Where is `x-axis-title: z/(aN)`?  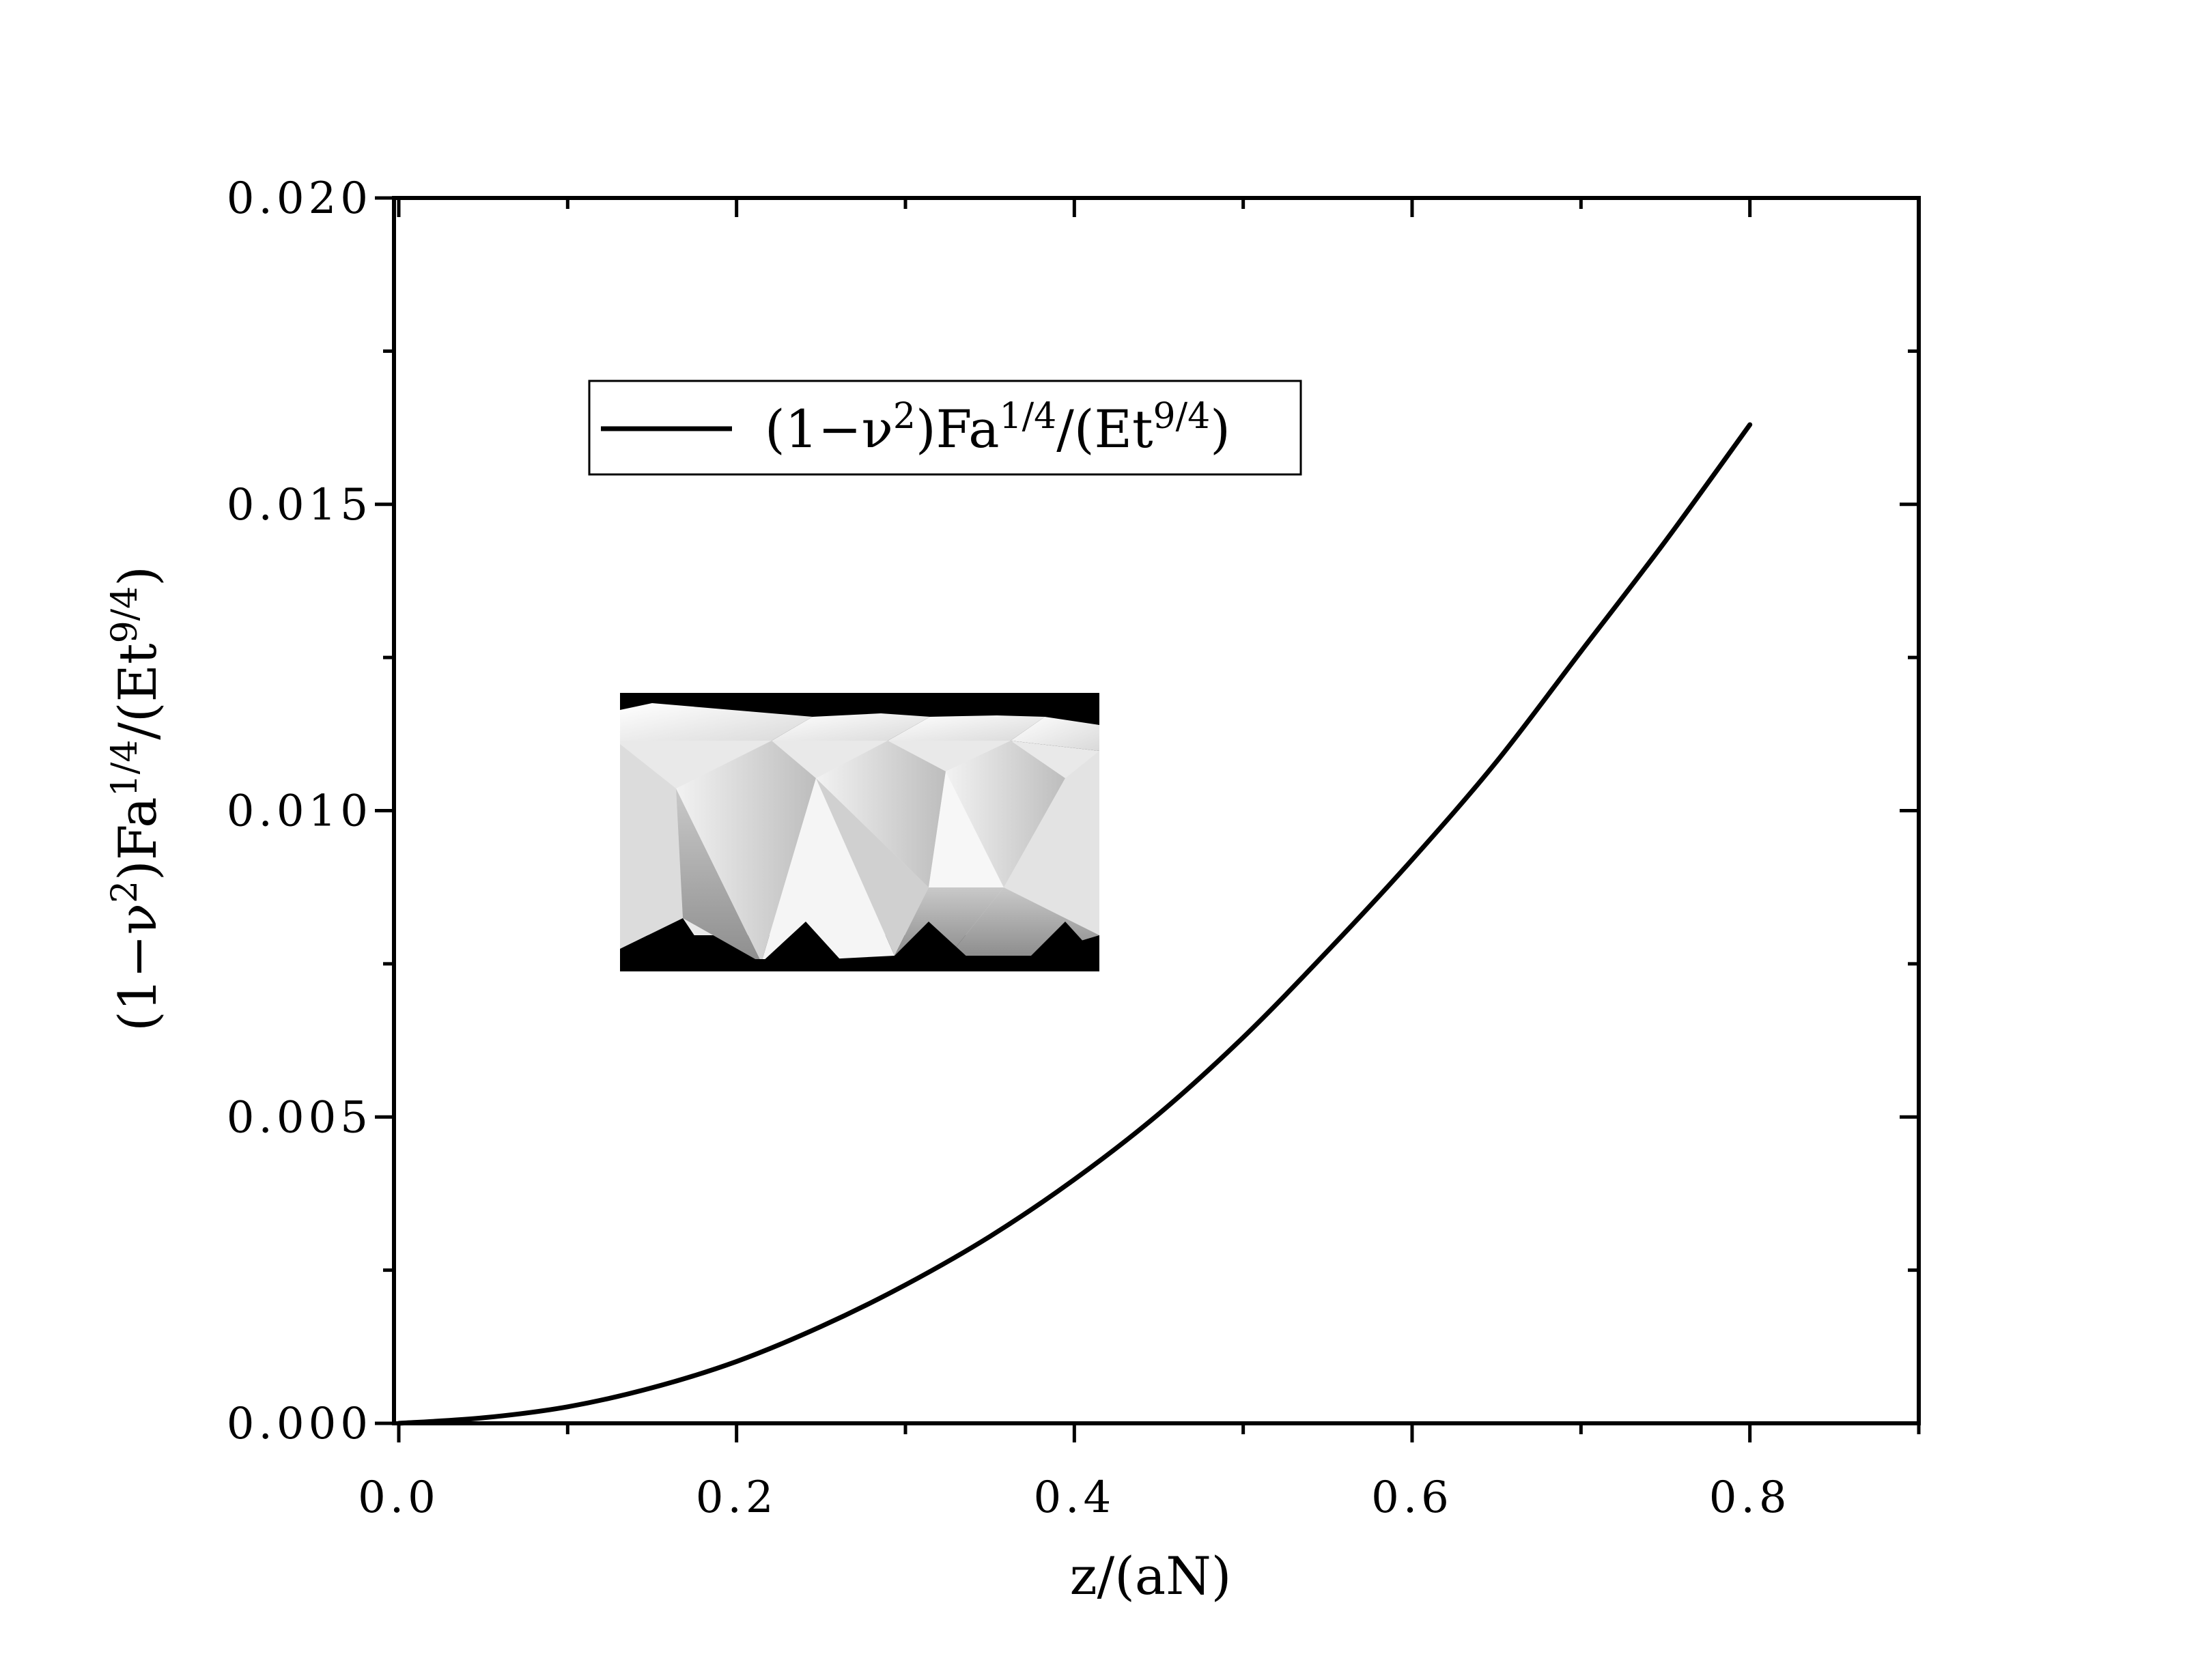 x-axis-title: z/(aN) is located at coordinates (1151, 1576).